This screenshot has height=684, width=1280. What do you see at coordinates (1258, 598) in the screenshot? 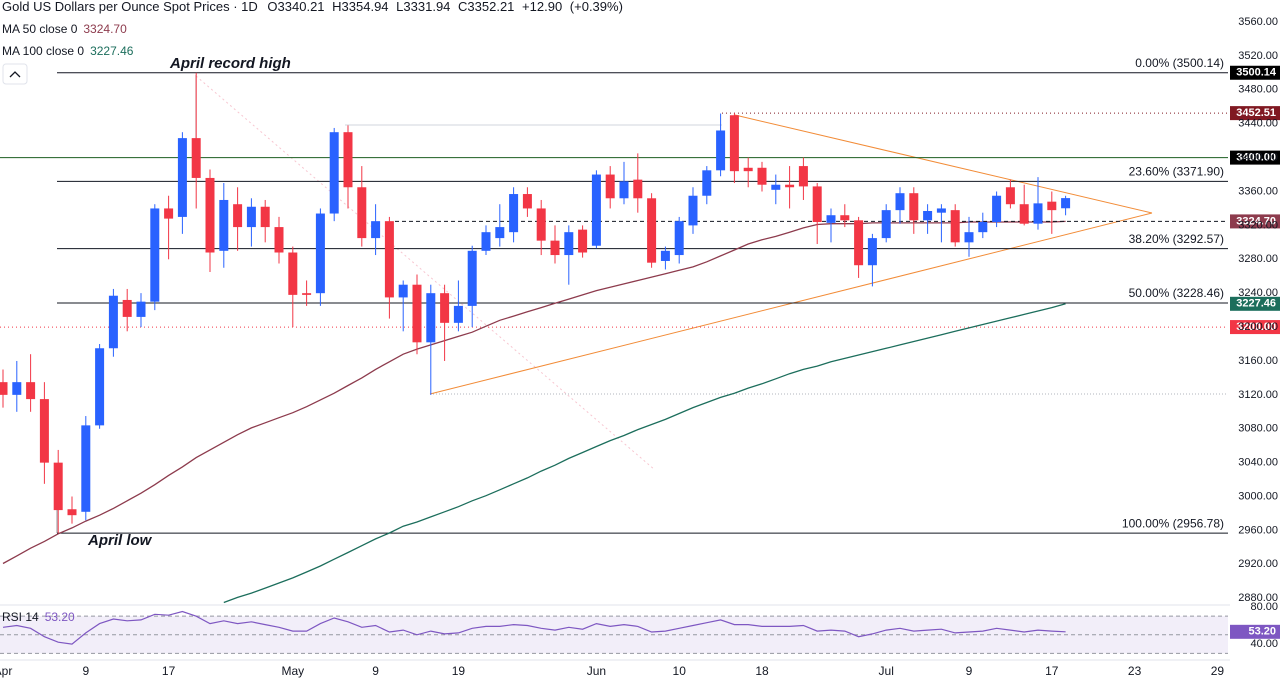
I see `y-tick-label: 2880.00` at bounding box center [1258, 598].